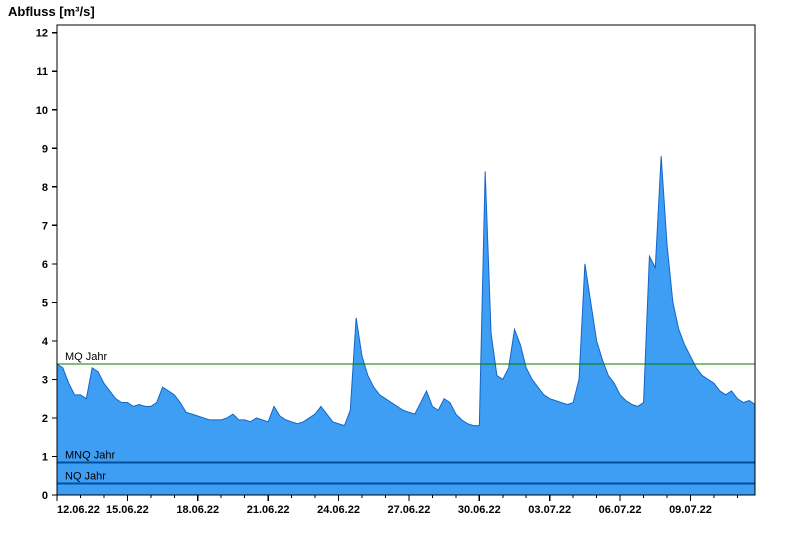 The width and height of the screenshot is (800, 550). I want to click on y-axis-tick-label: 8, so click(45, 188).